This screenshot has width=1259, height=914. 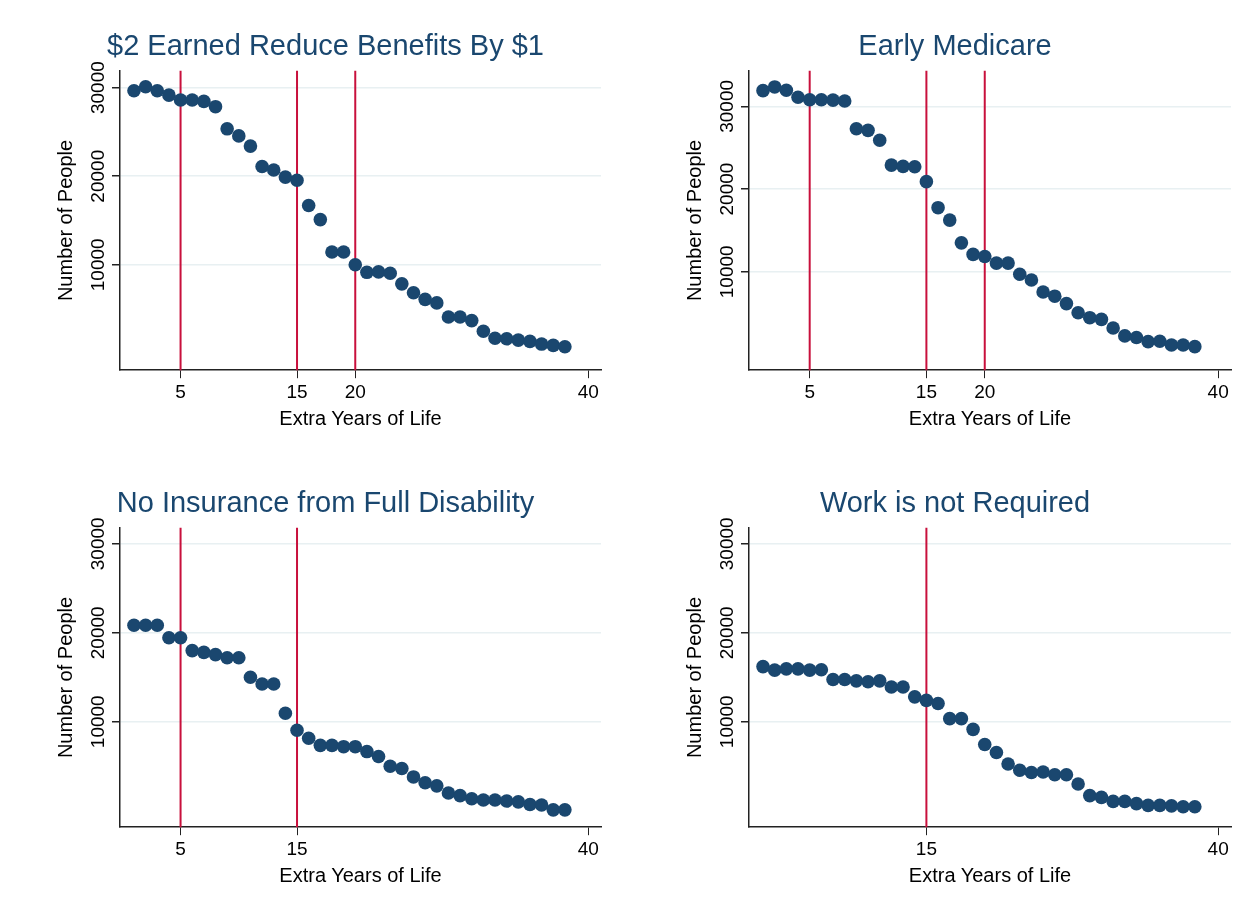 I want to click on chart-title: No Insurance from Full Disability, so click(x=325, y=502).